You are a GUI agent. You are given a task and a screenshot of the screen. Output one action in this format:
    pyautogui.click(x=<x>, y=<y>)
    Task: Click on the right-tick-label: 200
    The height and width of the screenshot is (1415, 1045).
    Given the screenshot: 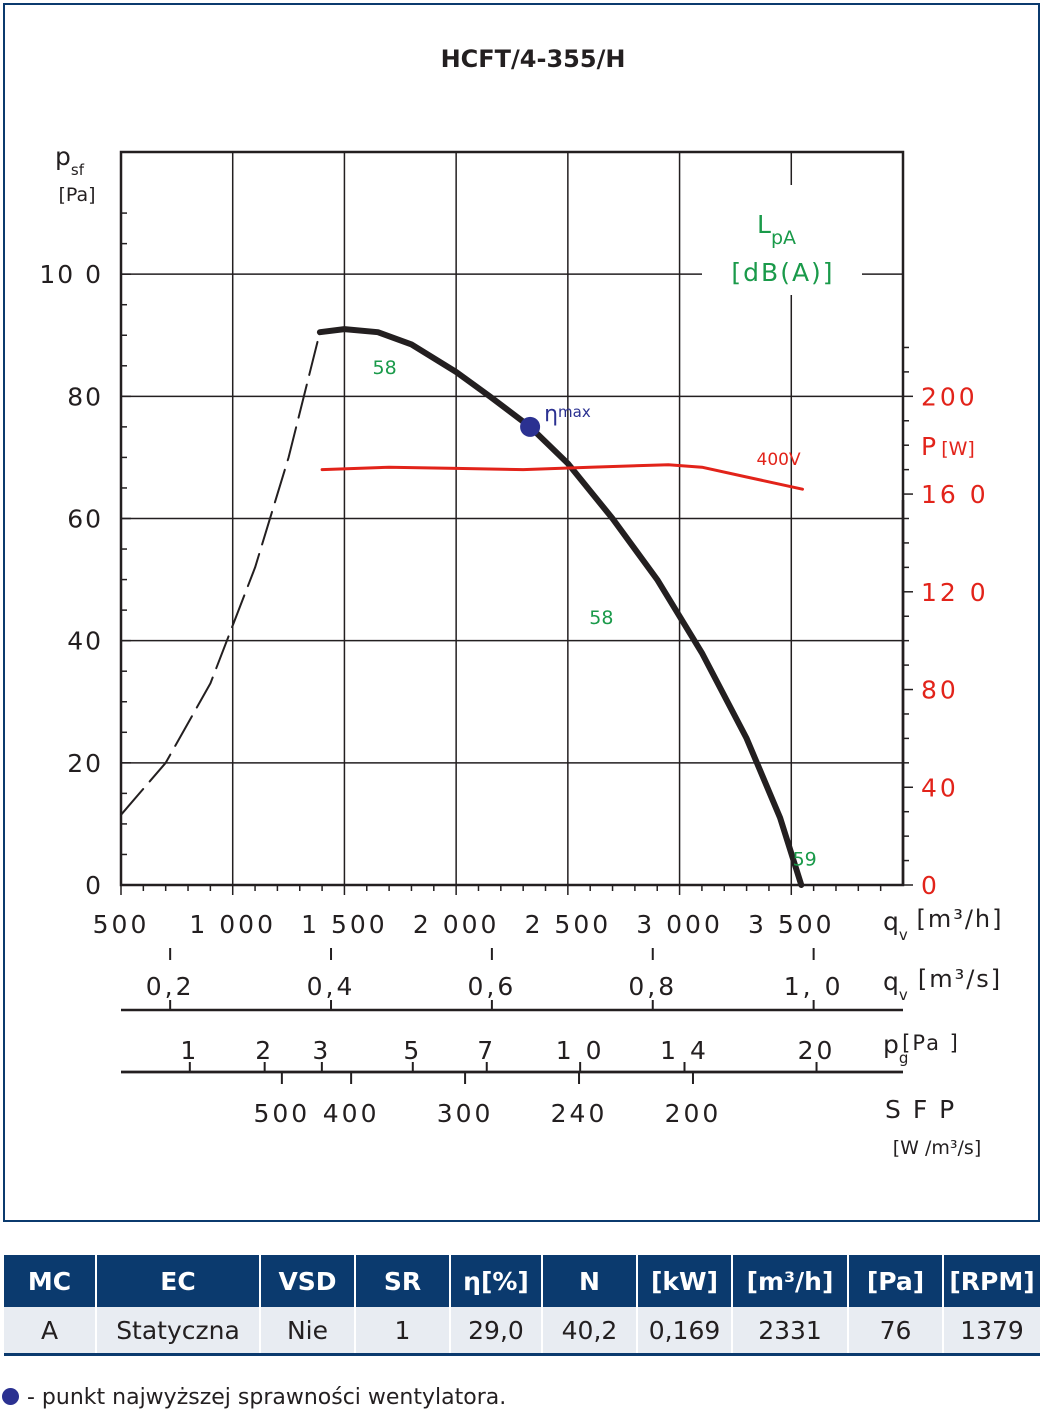 What is the action you would take?
    pyautogui.click(x=949, y=396)
    